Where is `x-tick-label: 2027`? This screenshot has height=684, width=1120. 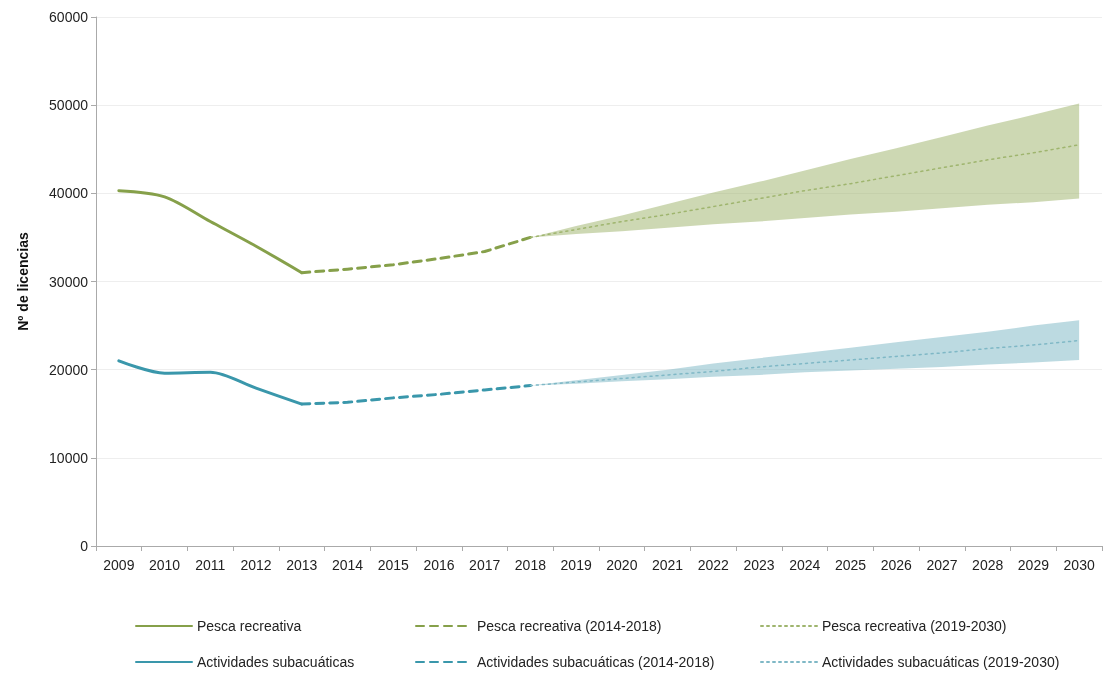
x-tick-label: 2027 is located at coordinates (942, 565).